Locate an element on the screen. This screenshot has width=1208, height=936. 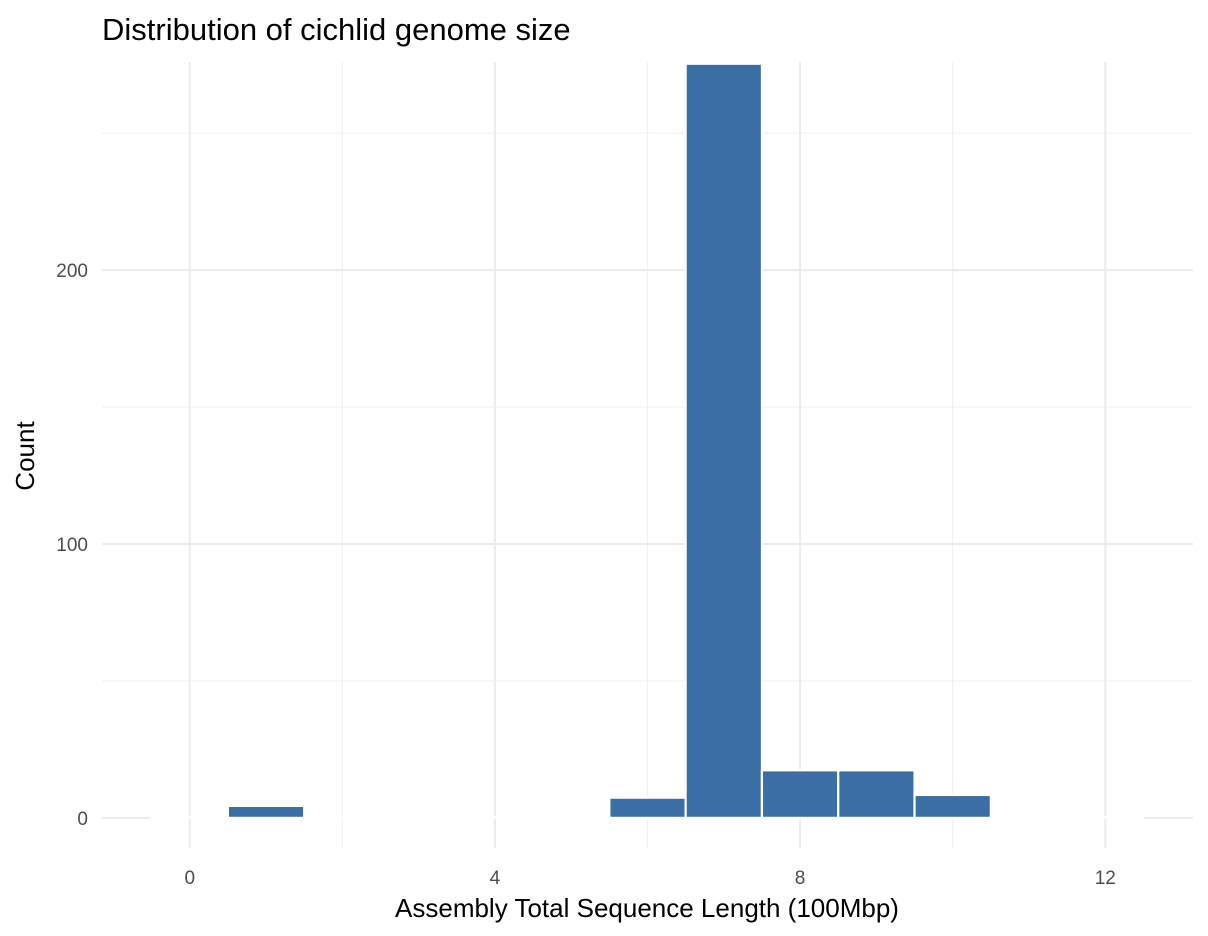
y-tick-label: 100 is located at coordinates (72, 545).